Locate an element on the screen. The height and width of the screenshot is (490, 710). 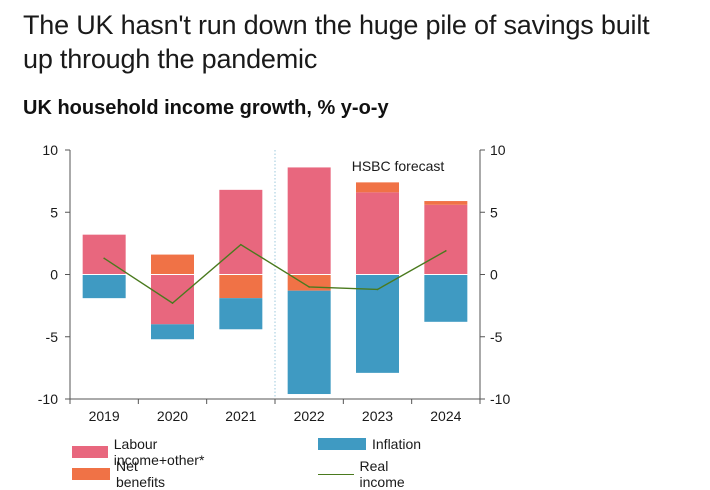
y-tick-label-left: 5 is located at coordinates (54, 212).